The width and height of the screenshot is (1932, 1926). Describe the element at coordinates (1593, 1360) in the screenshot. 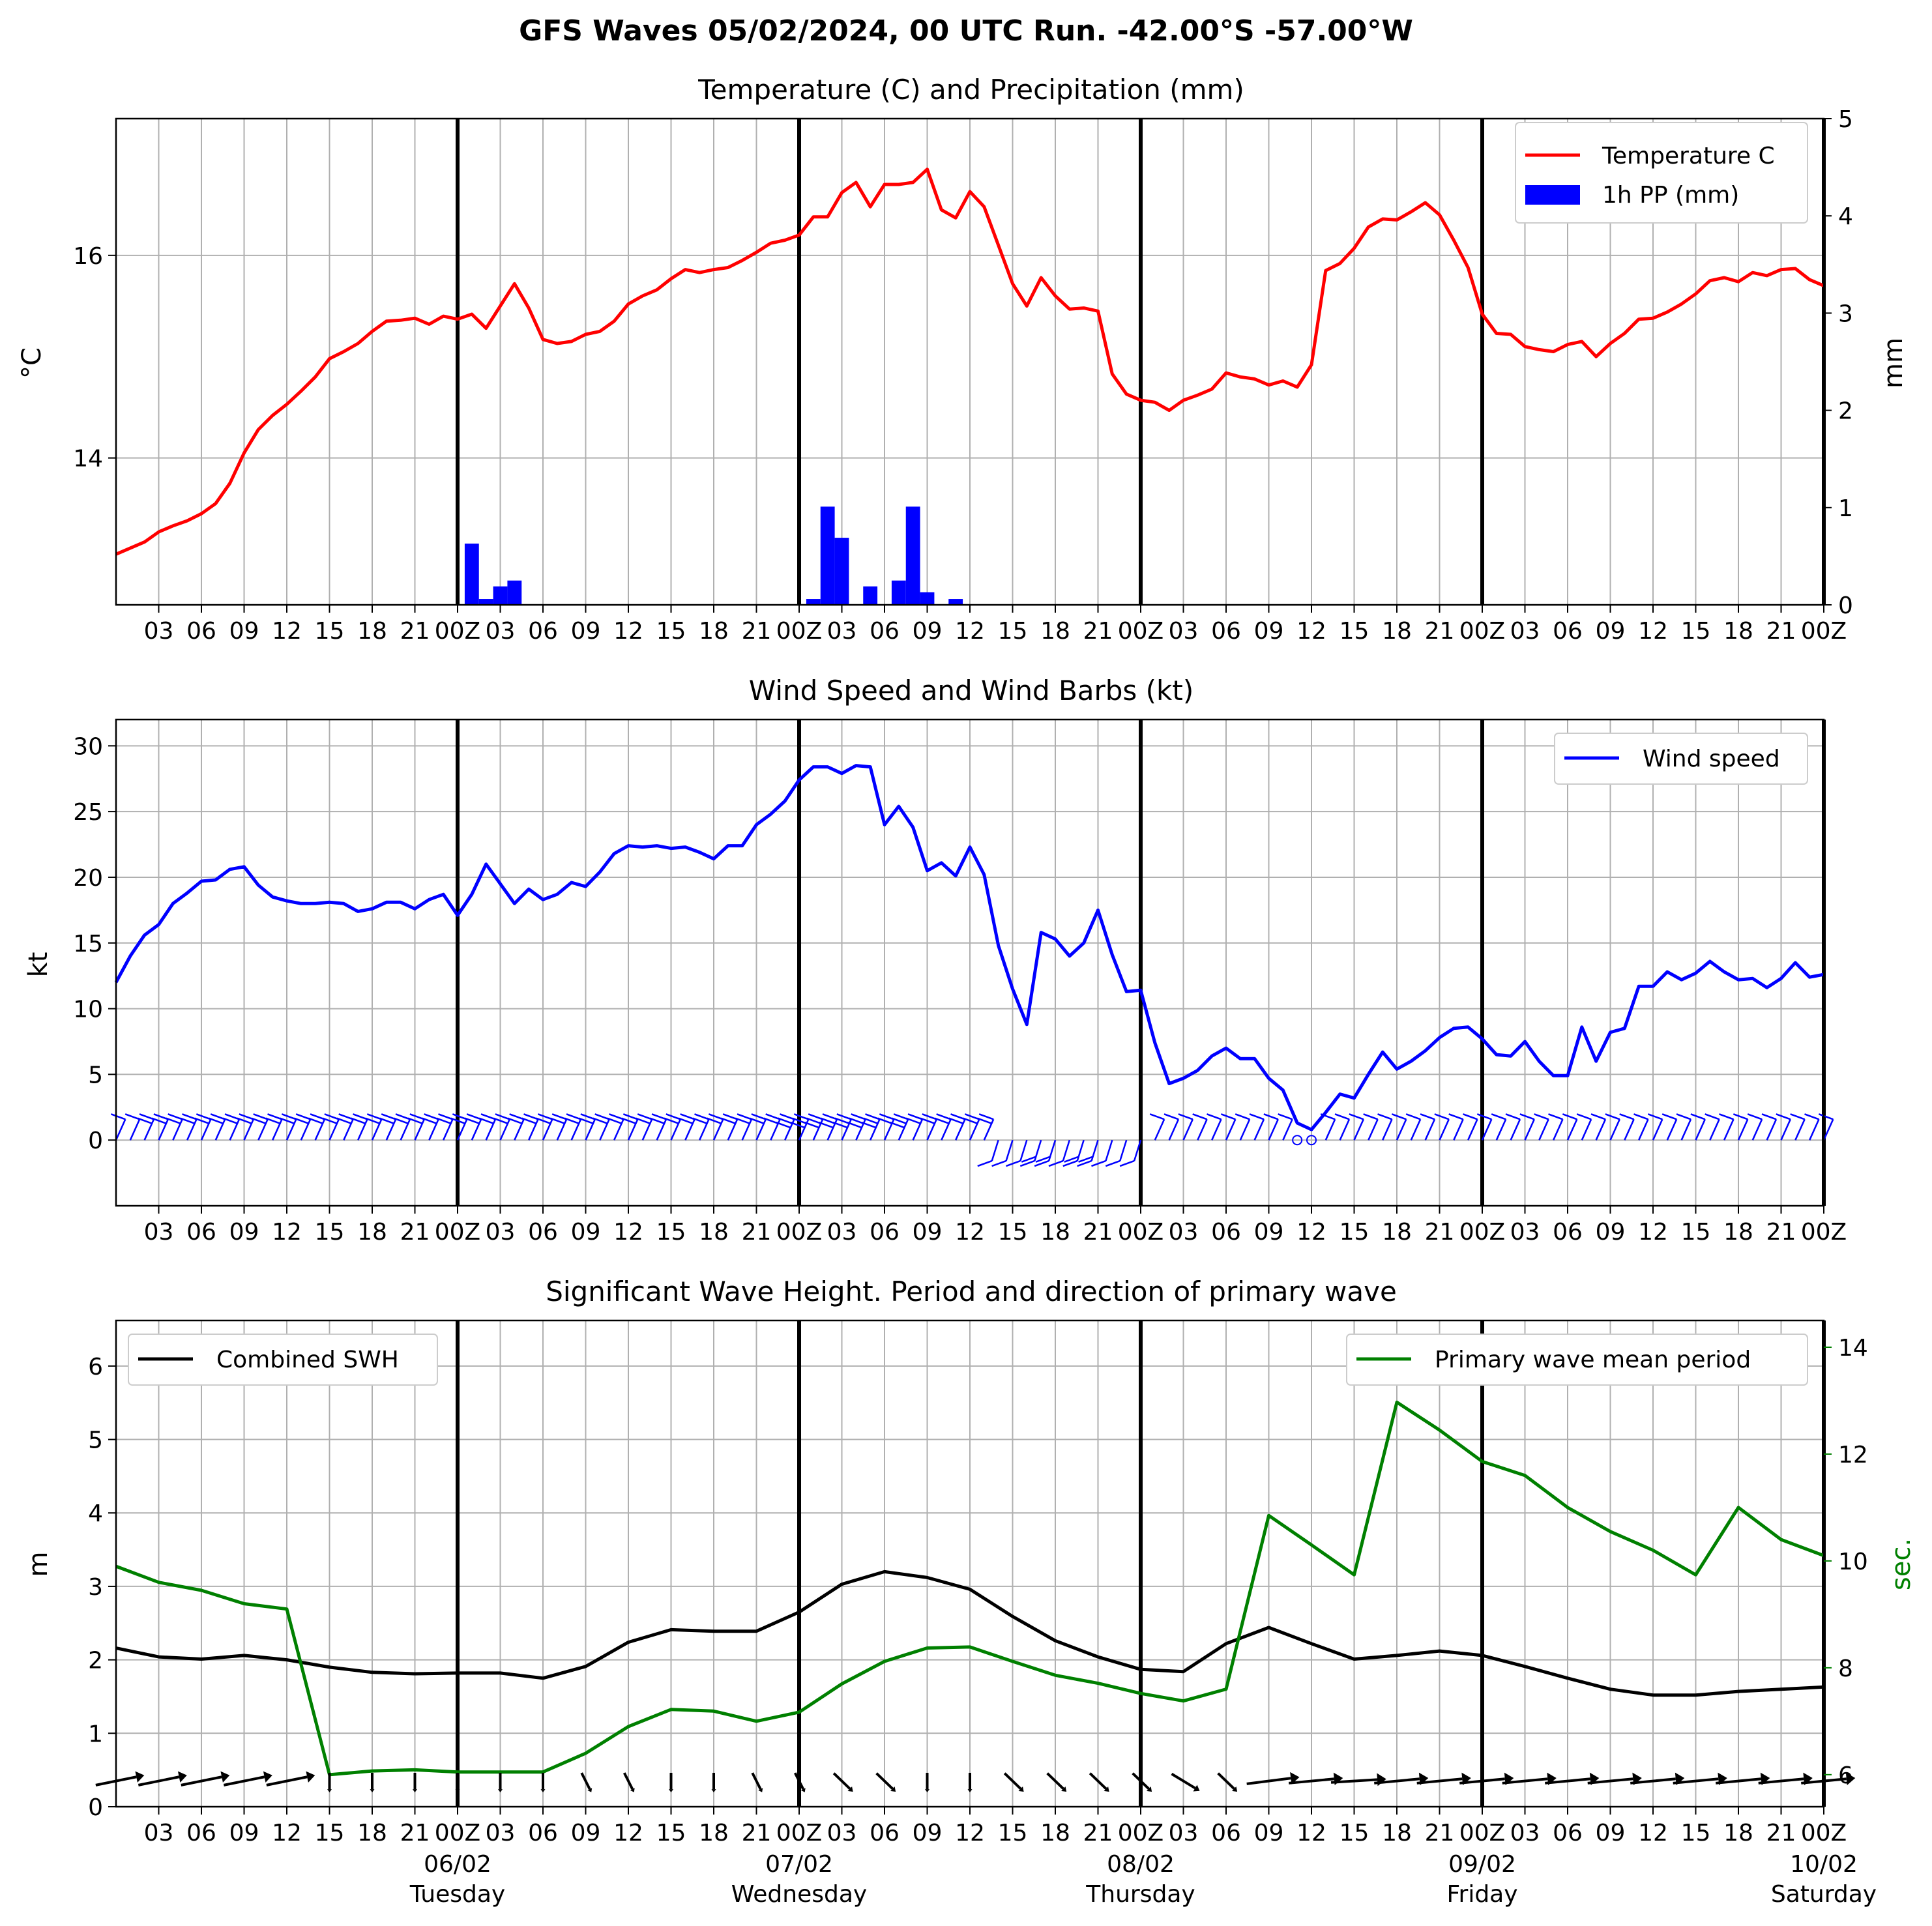

I see `legend-period-label: Primary wave mean period` at that location.